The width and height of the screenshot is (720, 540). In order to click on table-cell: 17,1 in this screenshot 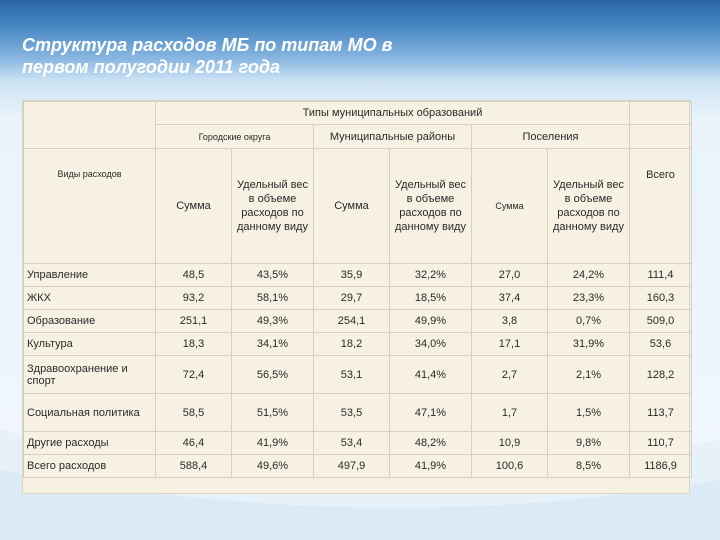, I will do `click(509, 344)`.